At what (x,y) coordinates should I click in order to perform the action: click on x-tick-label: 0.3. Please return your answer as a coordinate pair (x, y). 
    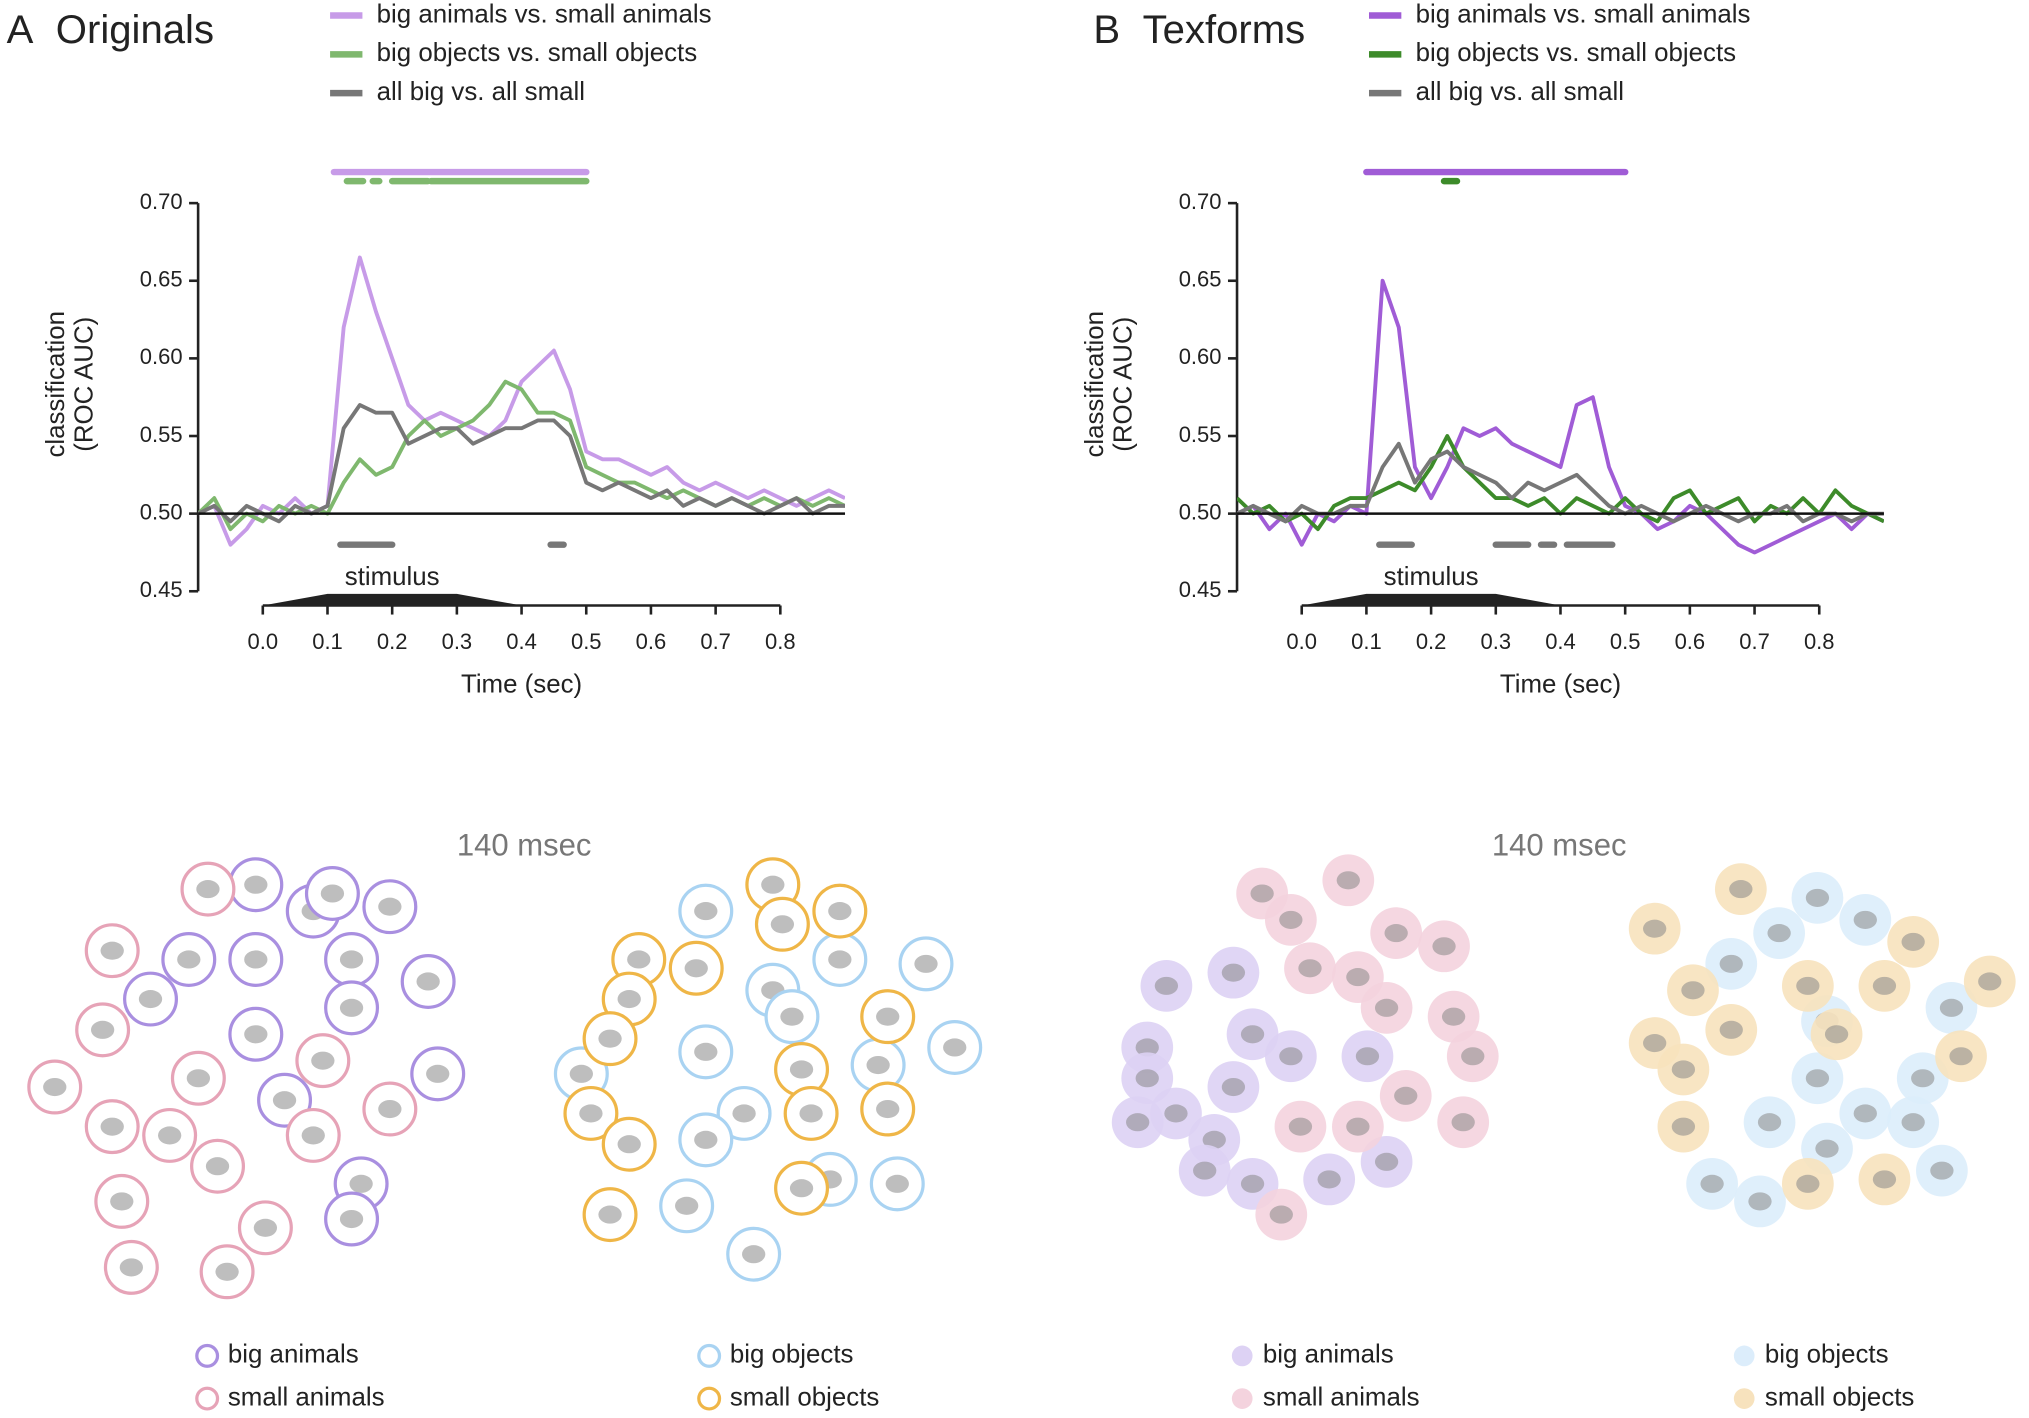
    Looking at the image, I should click on (1496, 641).